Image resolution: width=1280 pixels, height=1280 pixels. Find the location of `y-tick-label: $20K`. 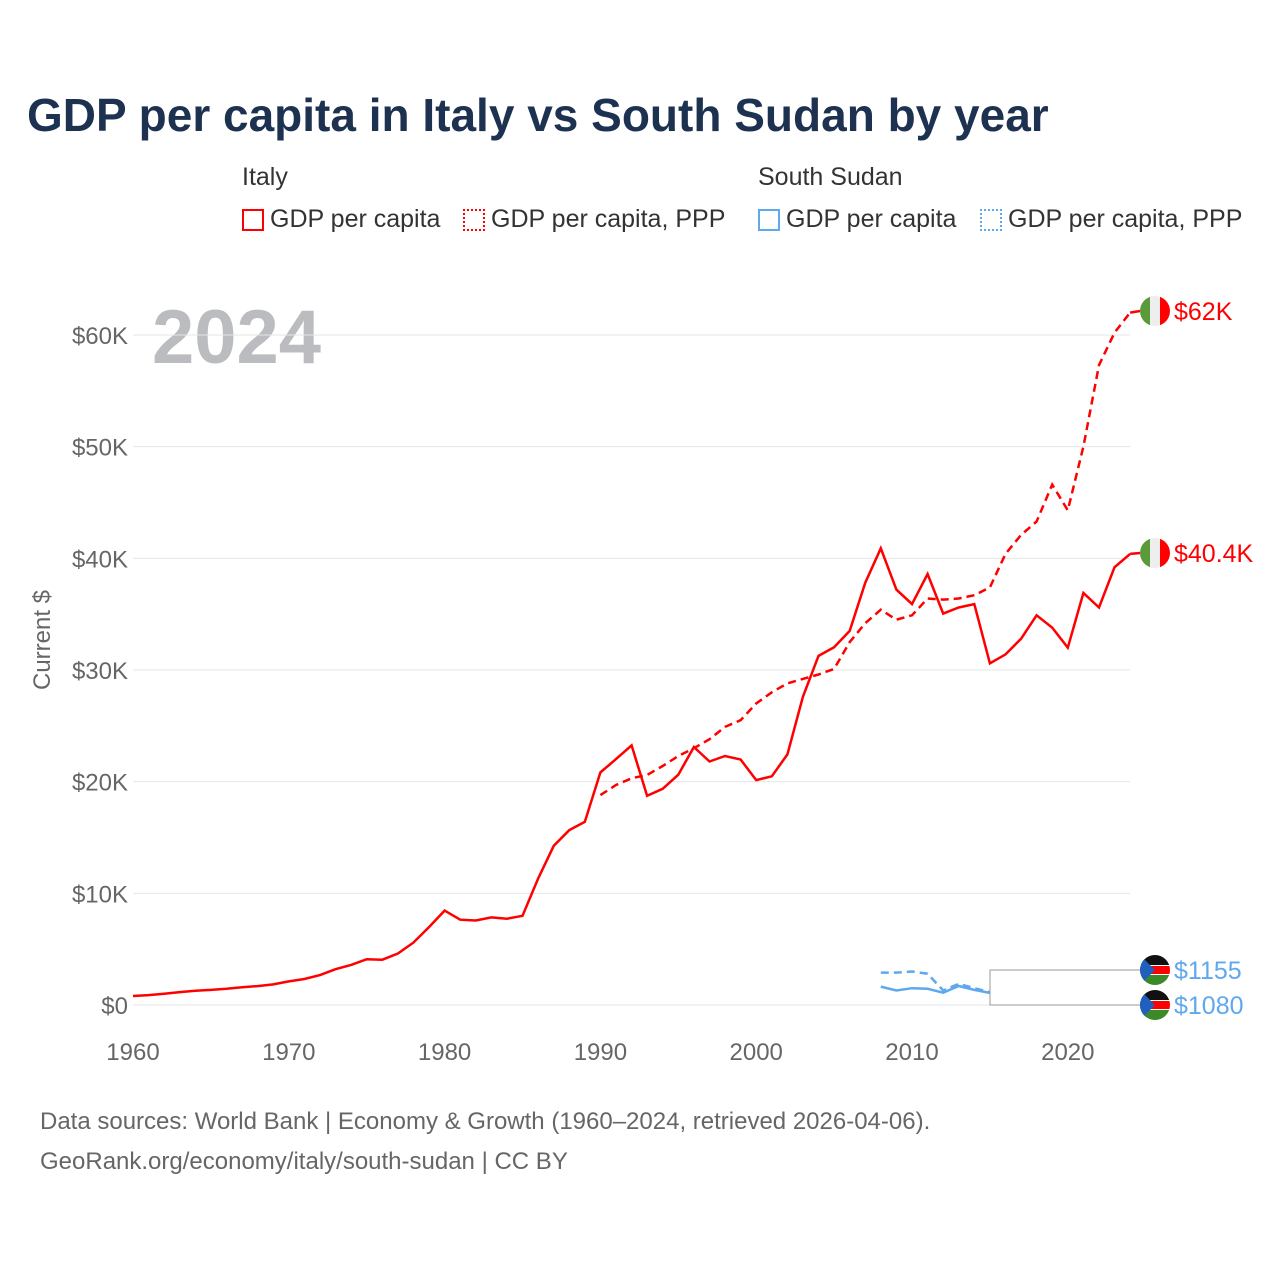

y-tick-label: $20K is located at coordinates (100, 783).